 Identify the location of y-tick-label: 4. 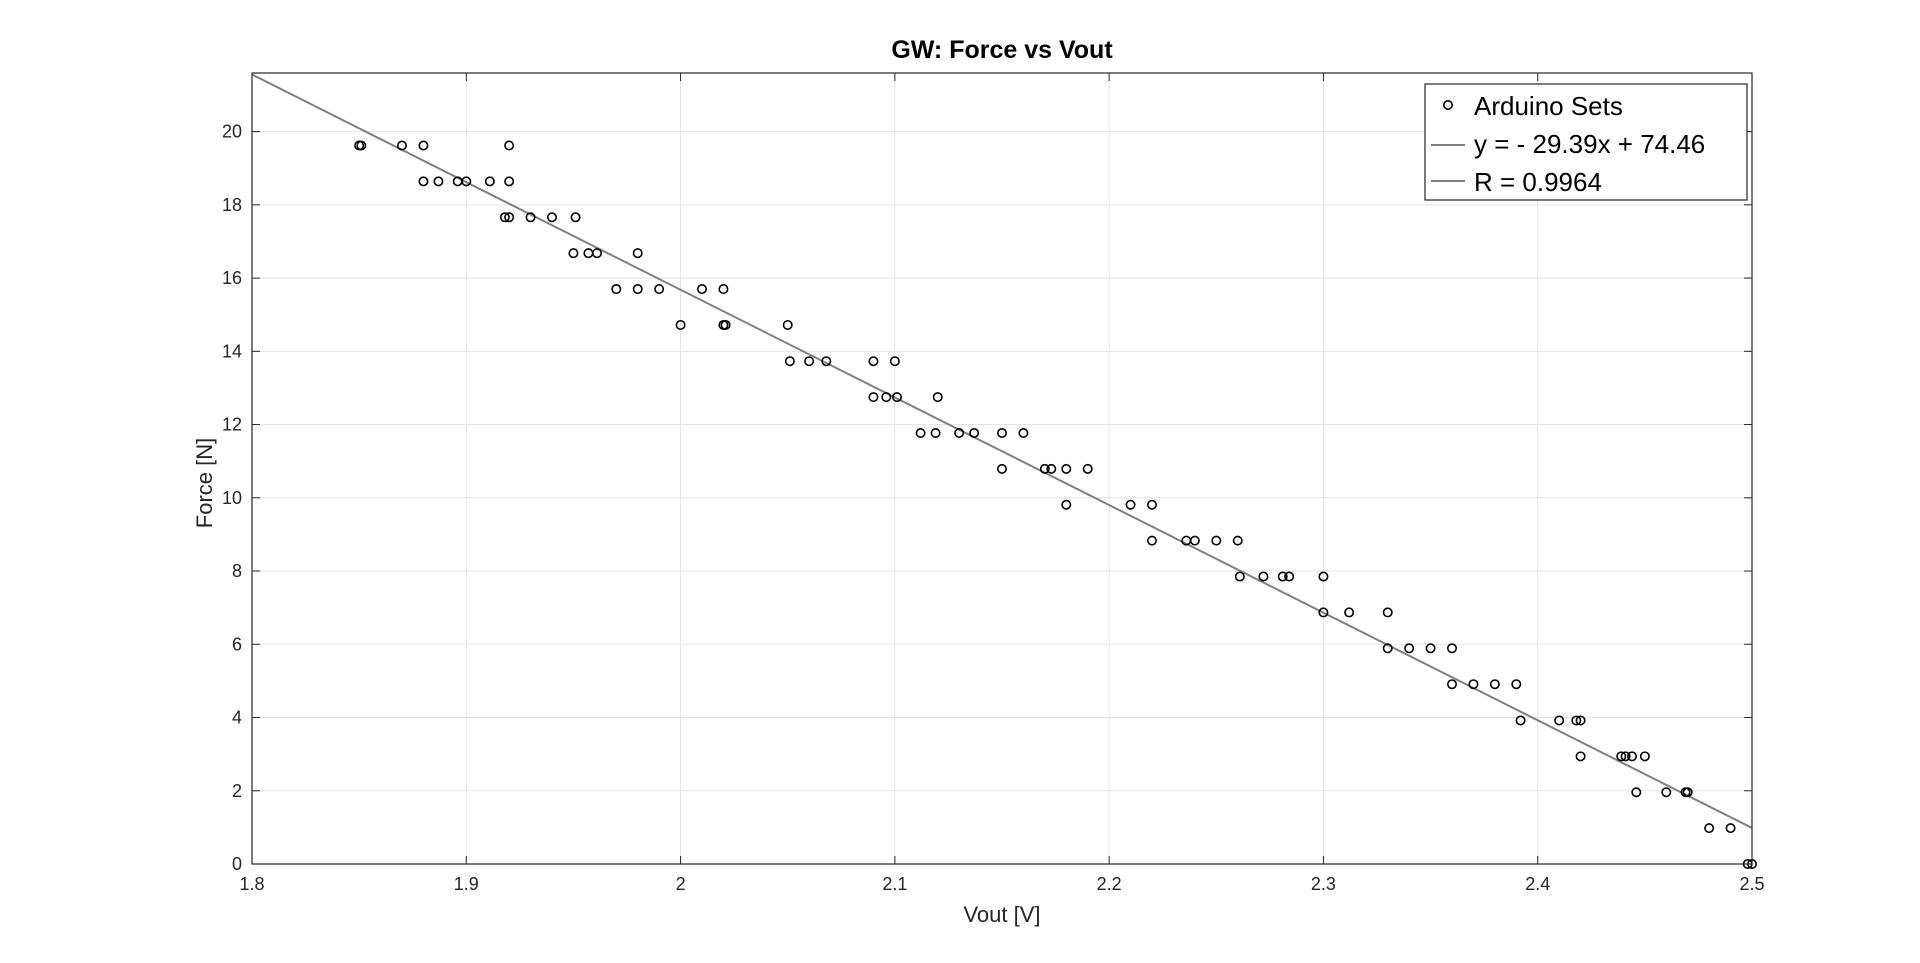
(237, 718).